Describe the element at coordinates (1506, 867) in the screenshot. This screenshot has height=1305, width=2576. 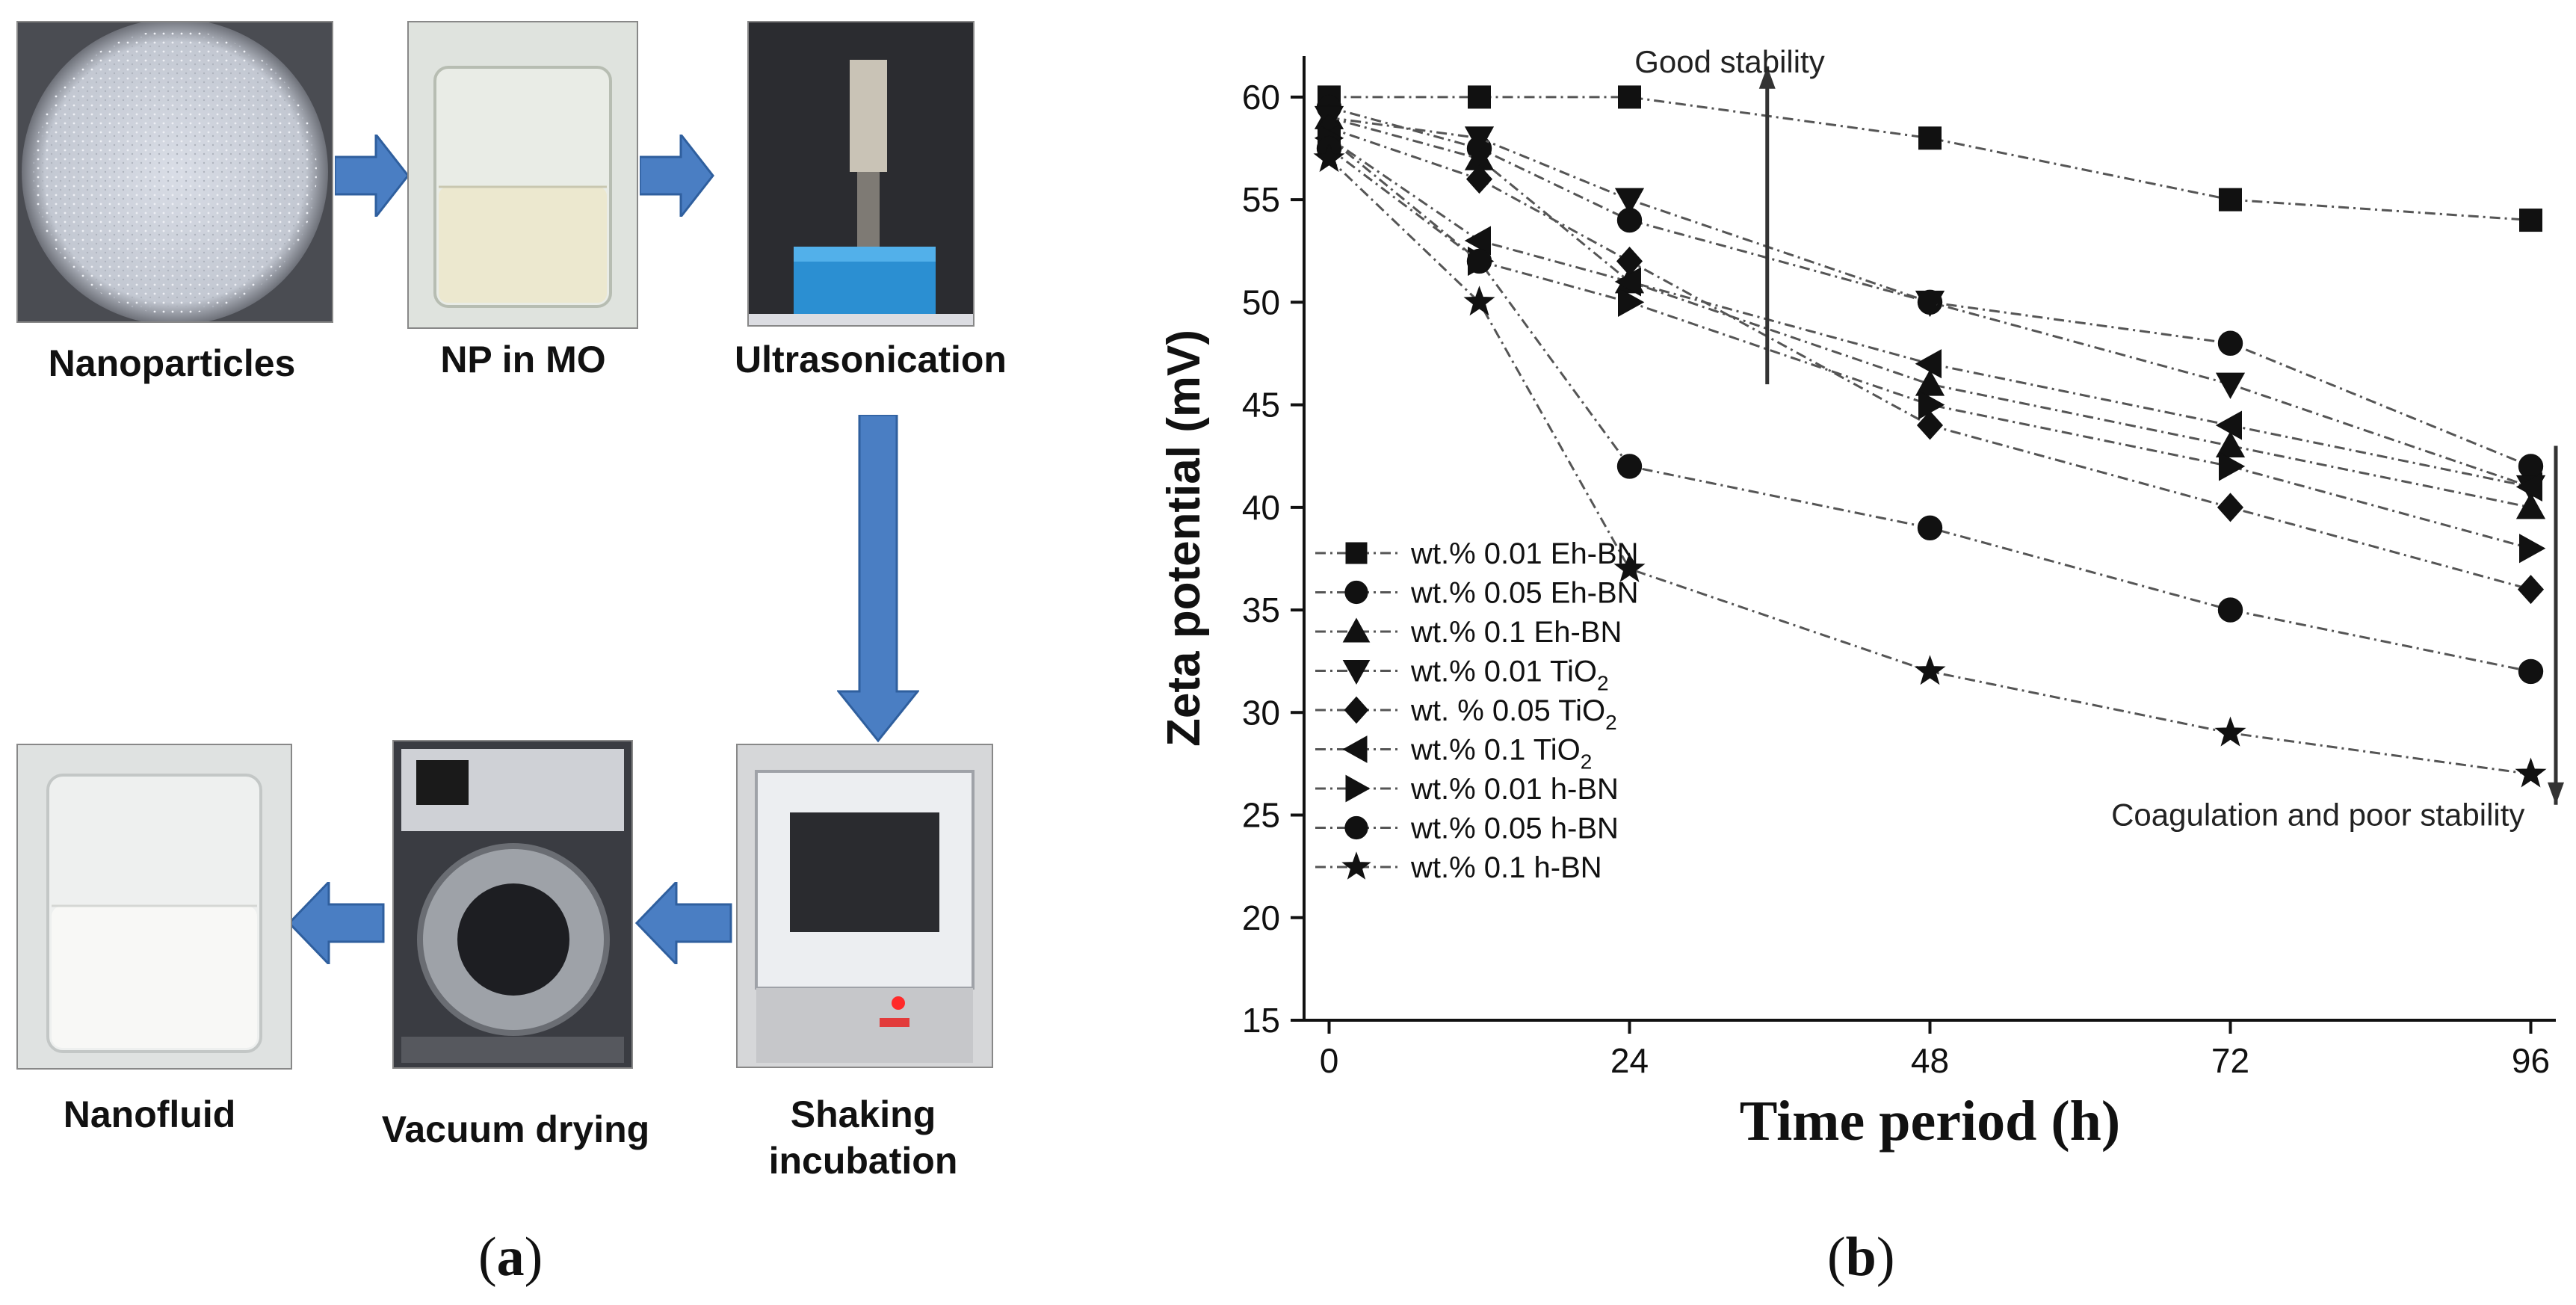
I see `legend-label: wt.% 0.1 h-BN` at that location.